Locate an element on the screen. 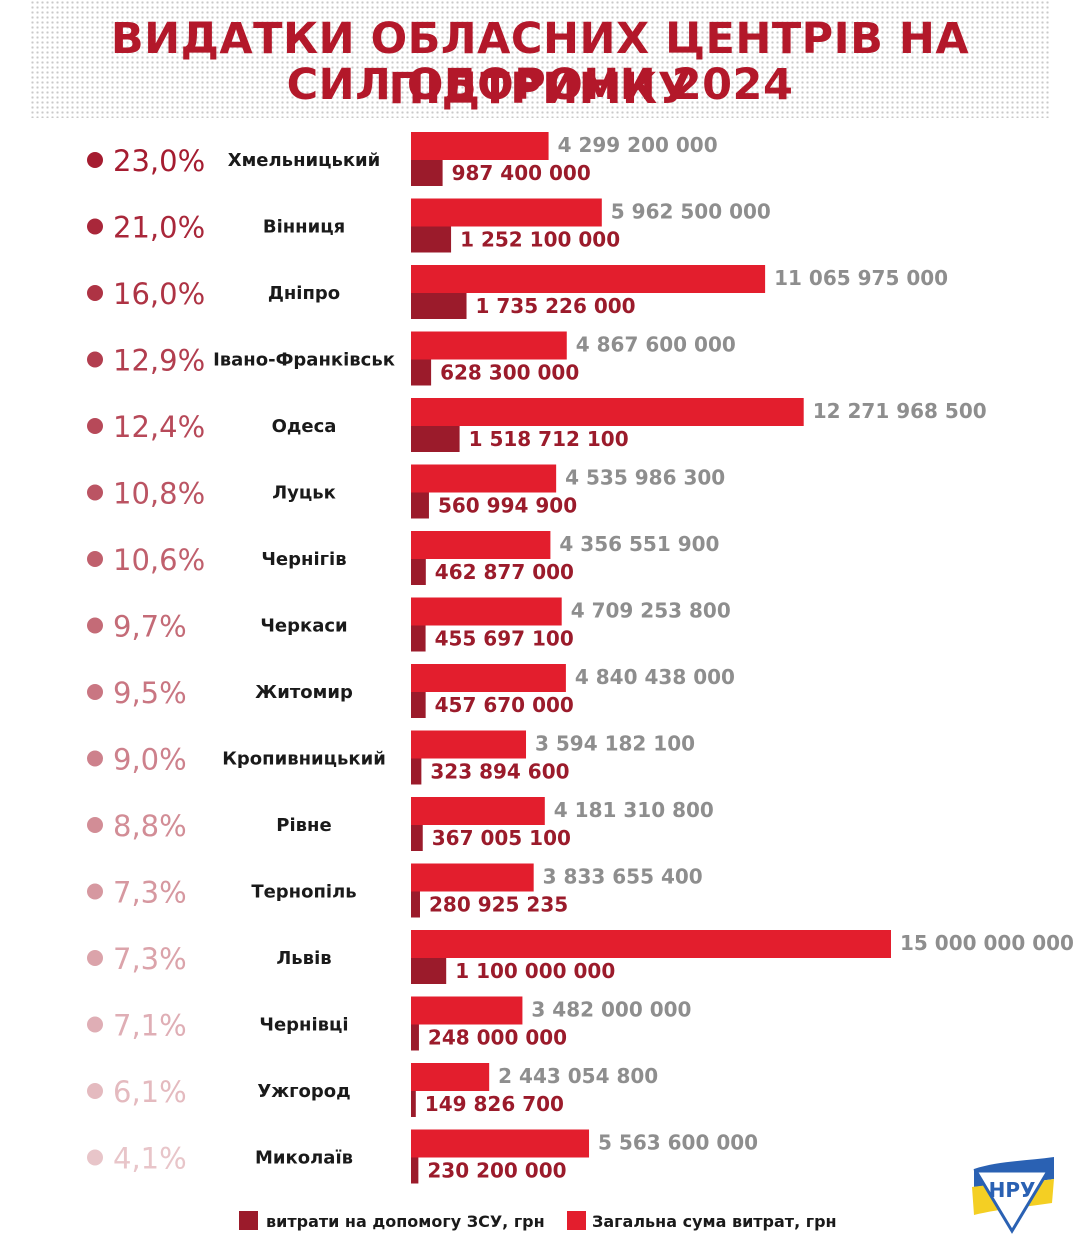 This screenshot has width=1080, height=1249. percent-label: 16,0% is located at coordinates (159, 294).